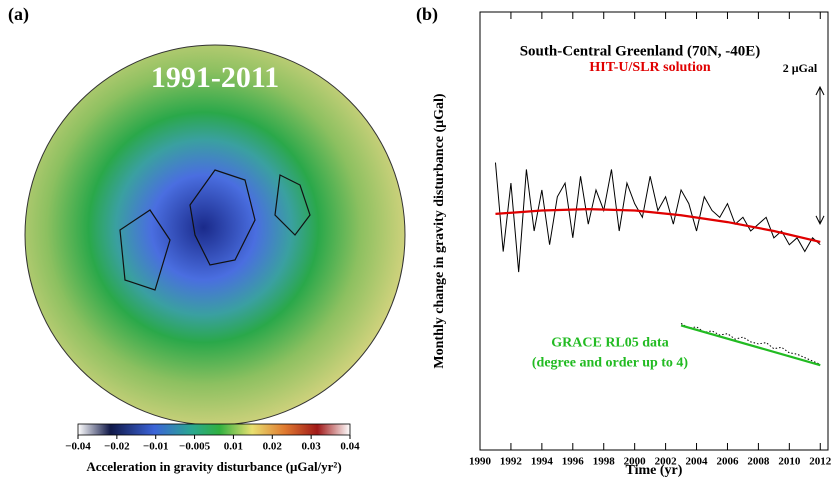 The image size is (835, 486). I want to click on x-tick-label: 2002, so click(666, 462).